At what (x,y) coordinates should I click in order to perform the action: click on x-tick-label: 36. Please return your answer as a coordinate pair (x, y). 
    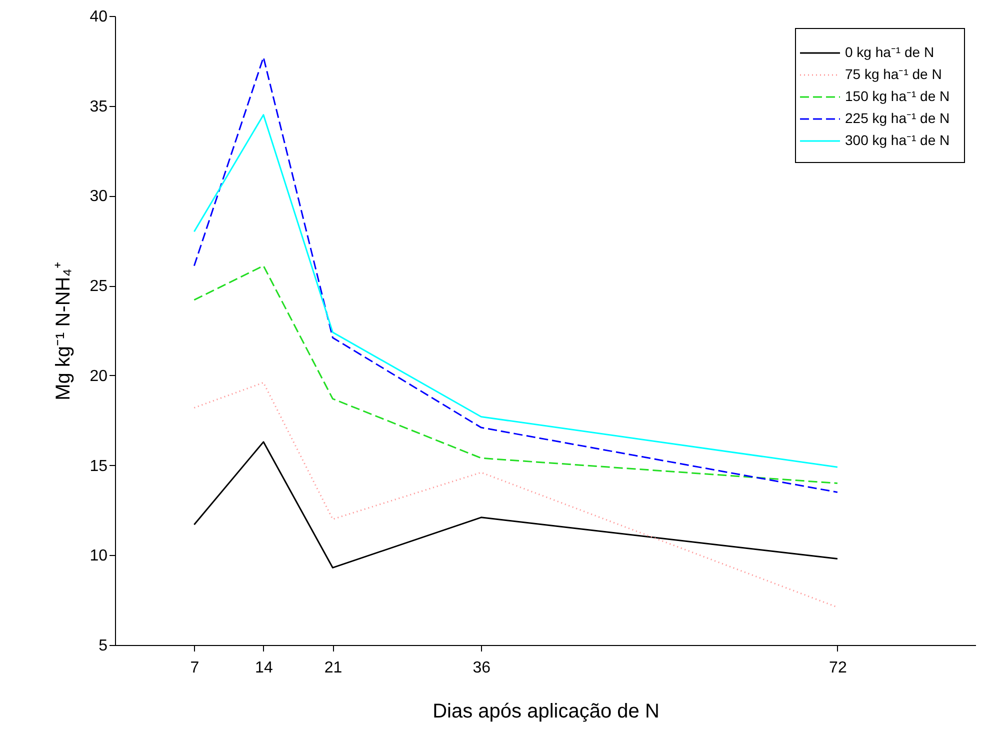
    Looking at the image, I should click on (481, 668).